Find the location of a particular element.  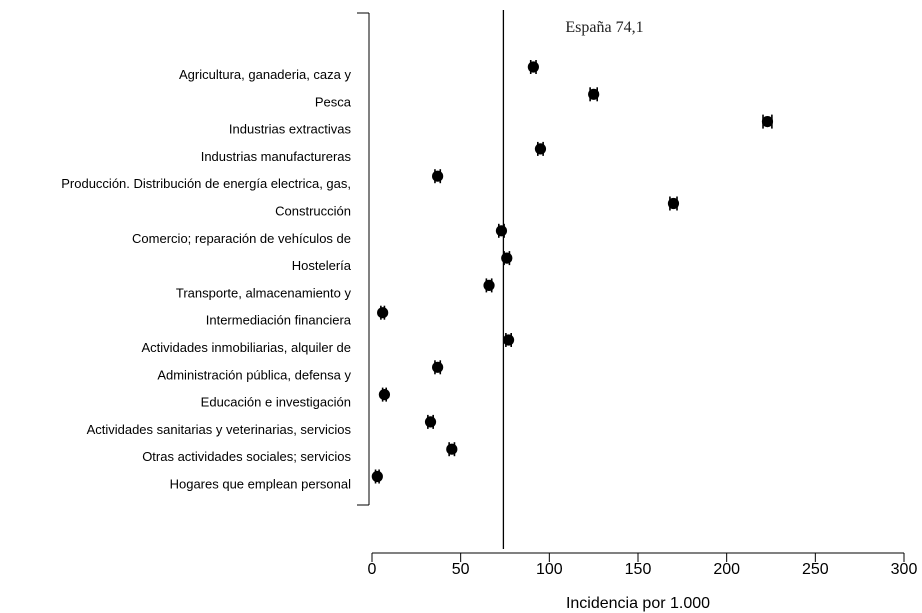

y-axis is located at coordinates (363, 259).